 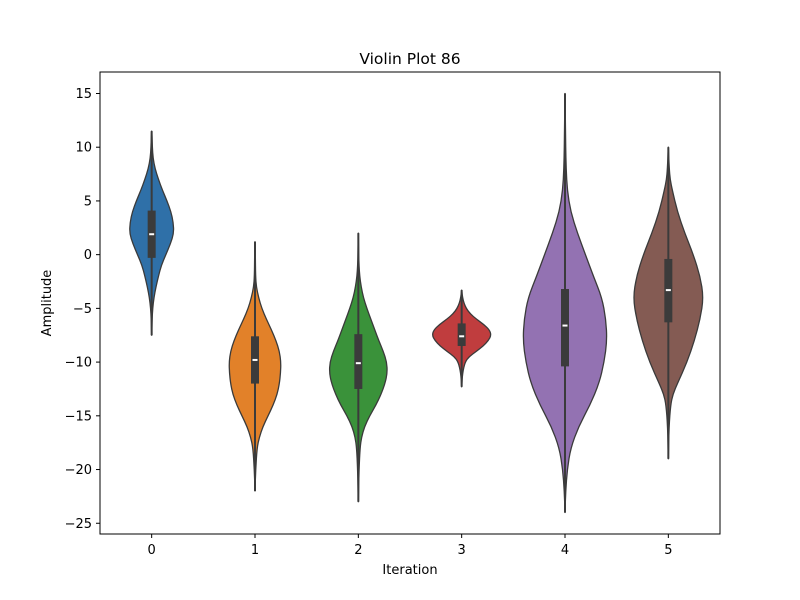 I want to click on x-axis: 0 1 2 3 4 5, so click(x=410, y=546).